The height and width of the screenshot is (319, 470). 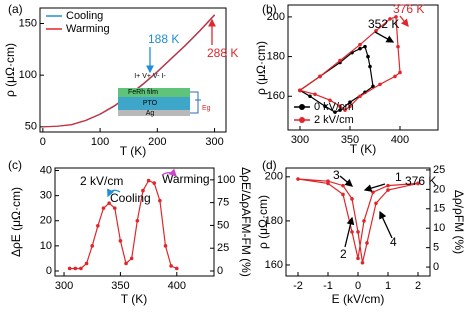 What do you see at coordinates (49, 271) in the screenshot?
I see `y-tick-label: 0` at bounding box center [49, 271].